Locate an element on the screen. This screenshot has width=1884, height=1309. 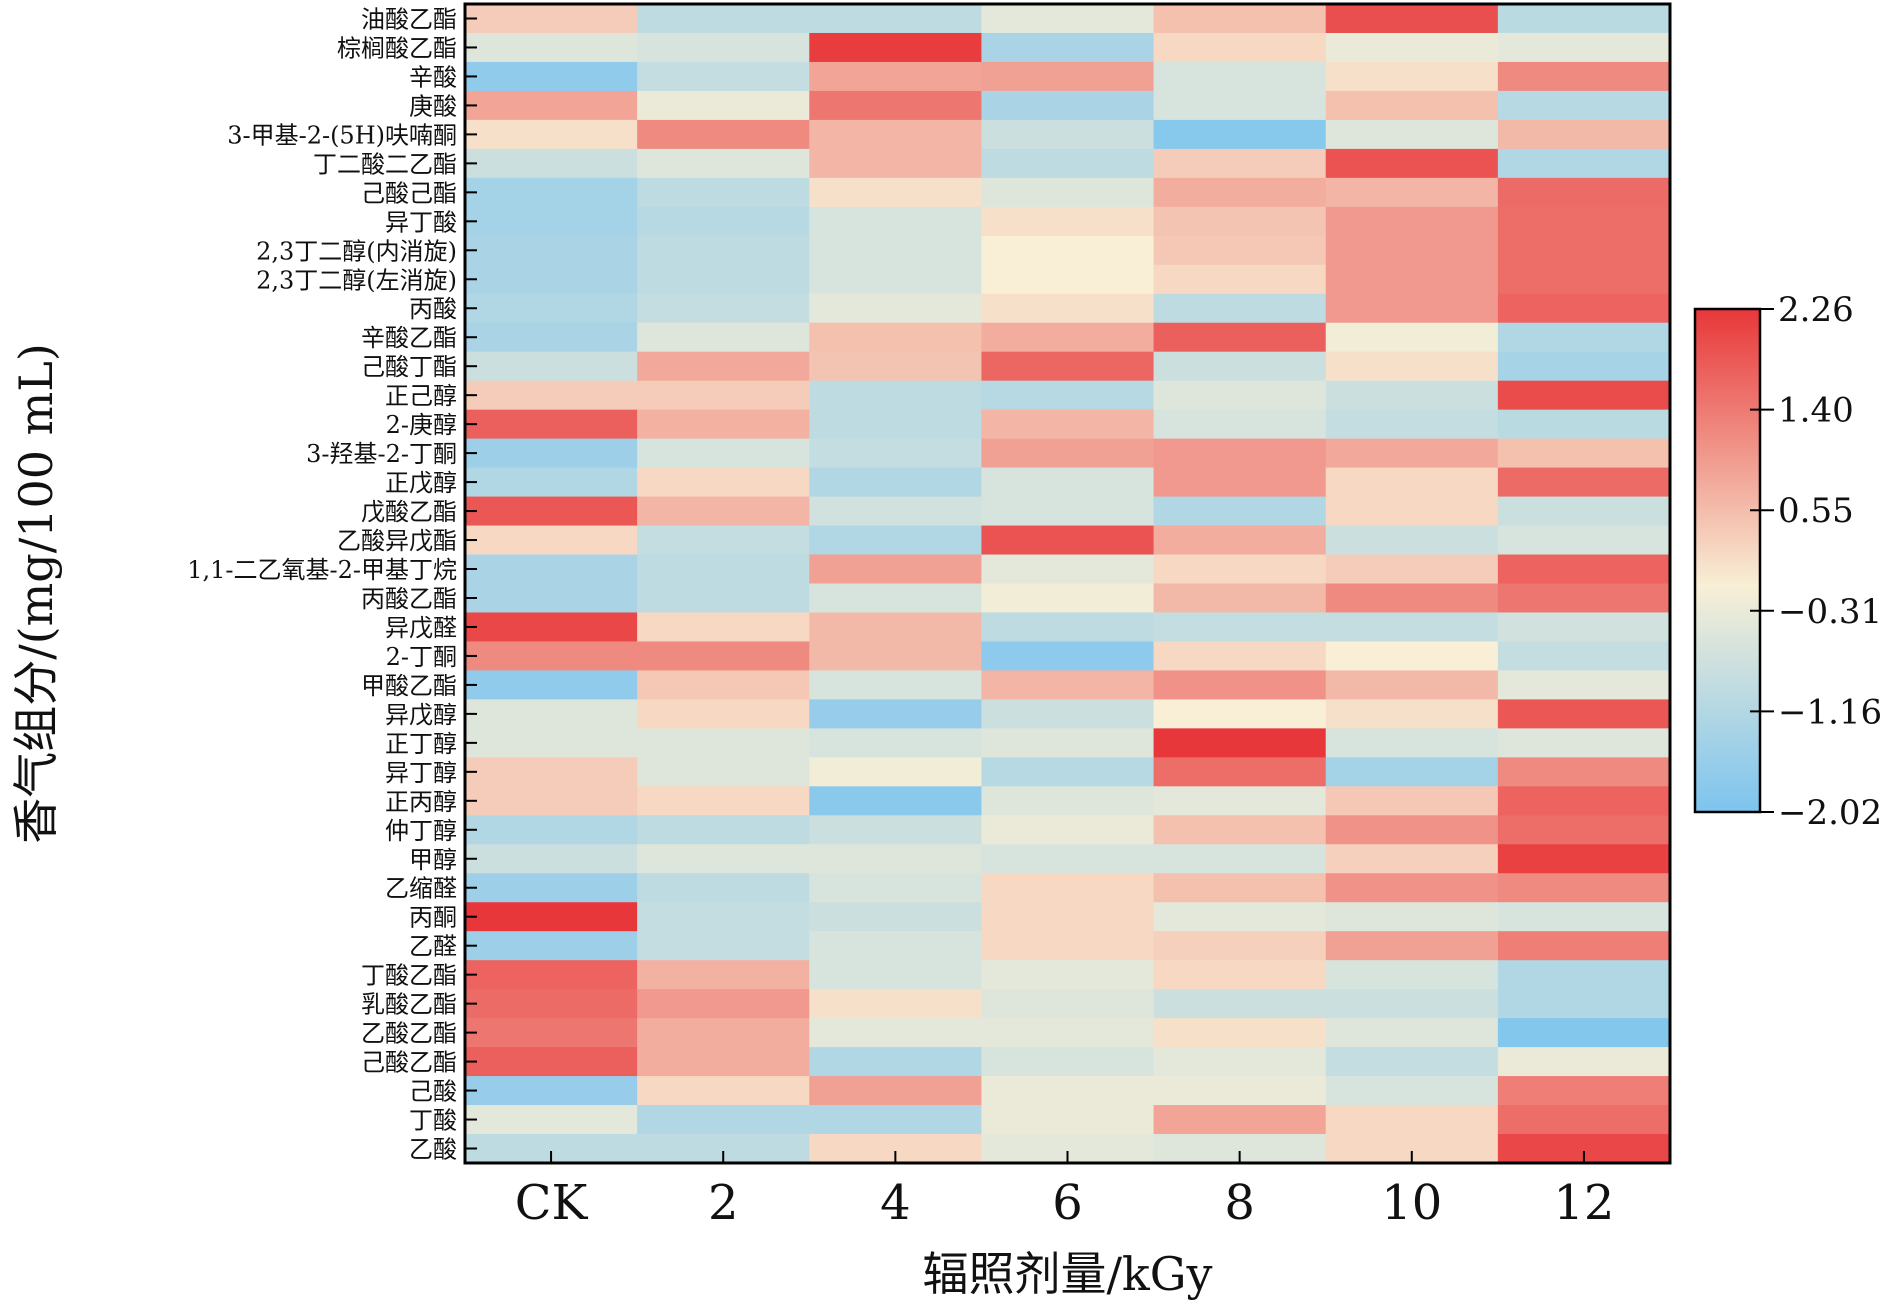
y-tick-label: 正丁醇 is located at coordinates (421, 744).